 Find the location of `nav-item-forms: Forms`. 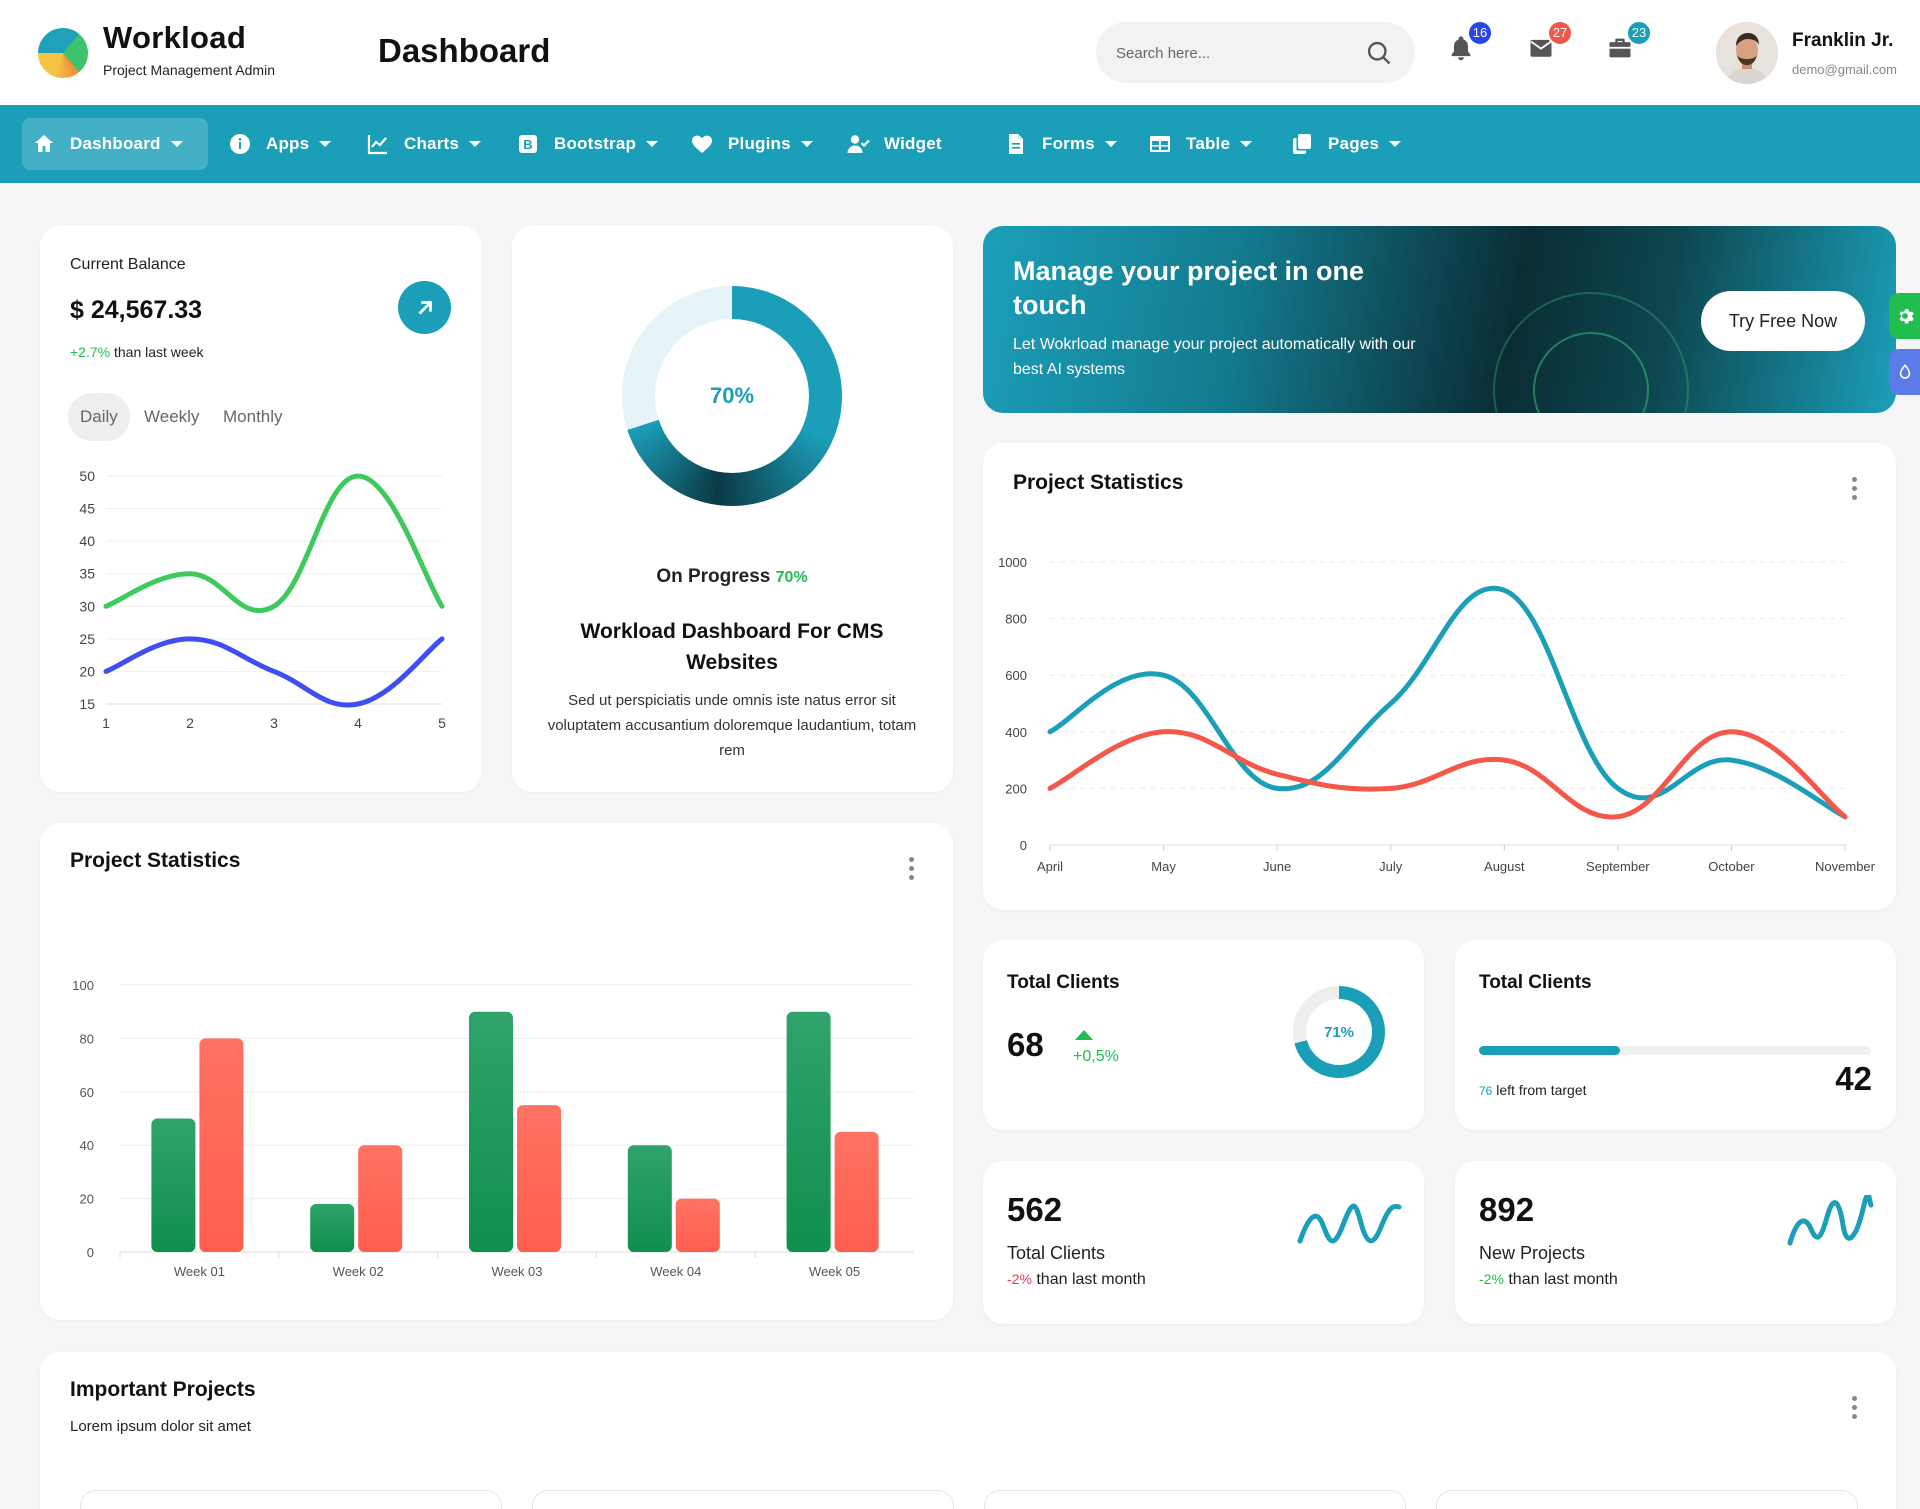

nav-item-forms: Forms is located at coordinates (1060, 144).